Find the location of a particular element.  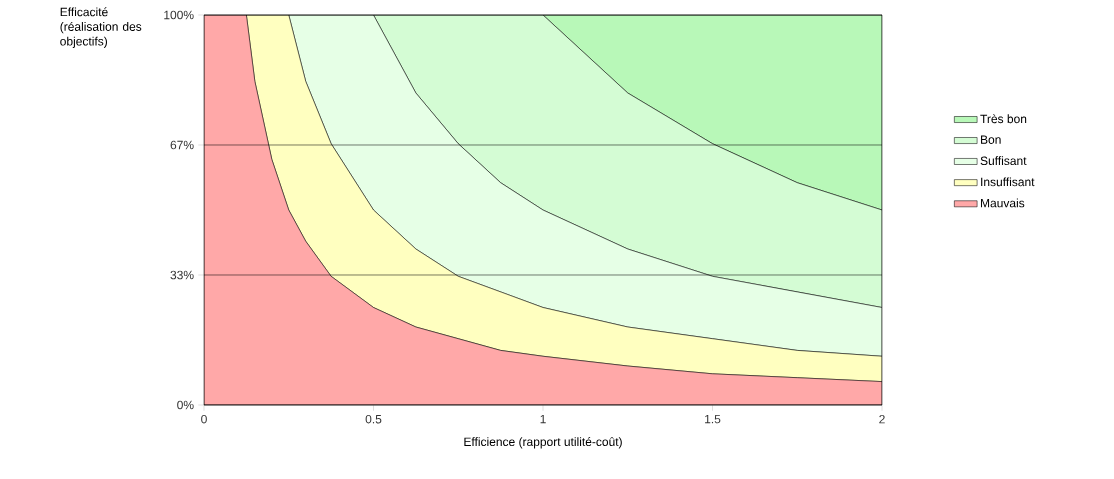

x-tick-label: 1 is located at coordinates (543, 419).